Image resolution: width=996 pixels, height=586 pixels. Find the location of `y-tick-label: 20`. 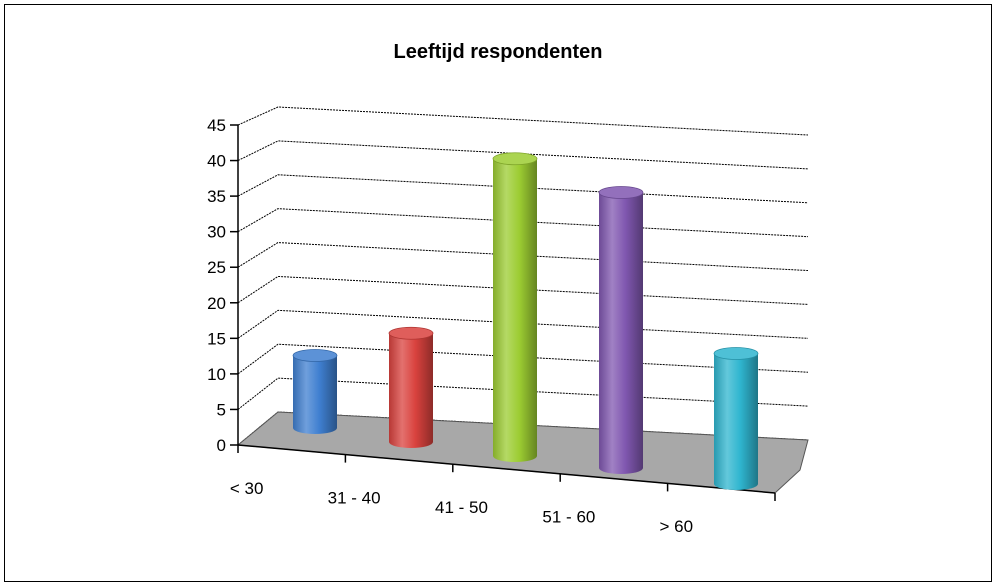

y-tick-label: 20 is located at coordinates (216, 303).